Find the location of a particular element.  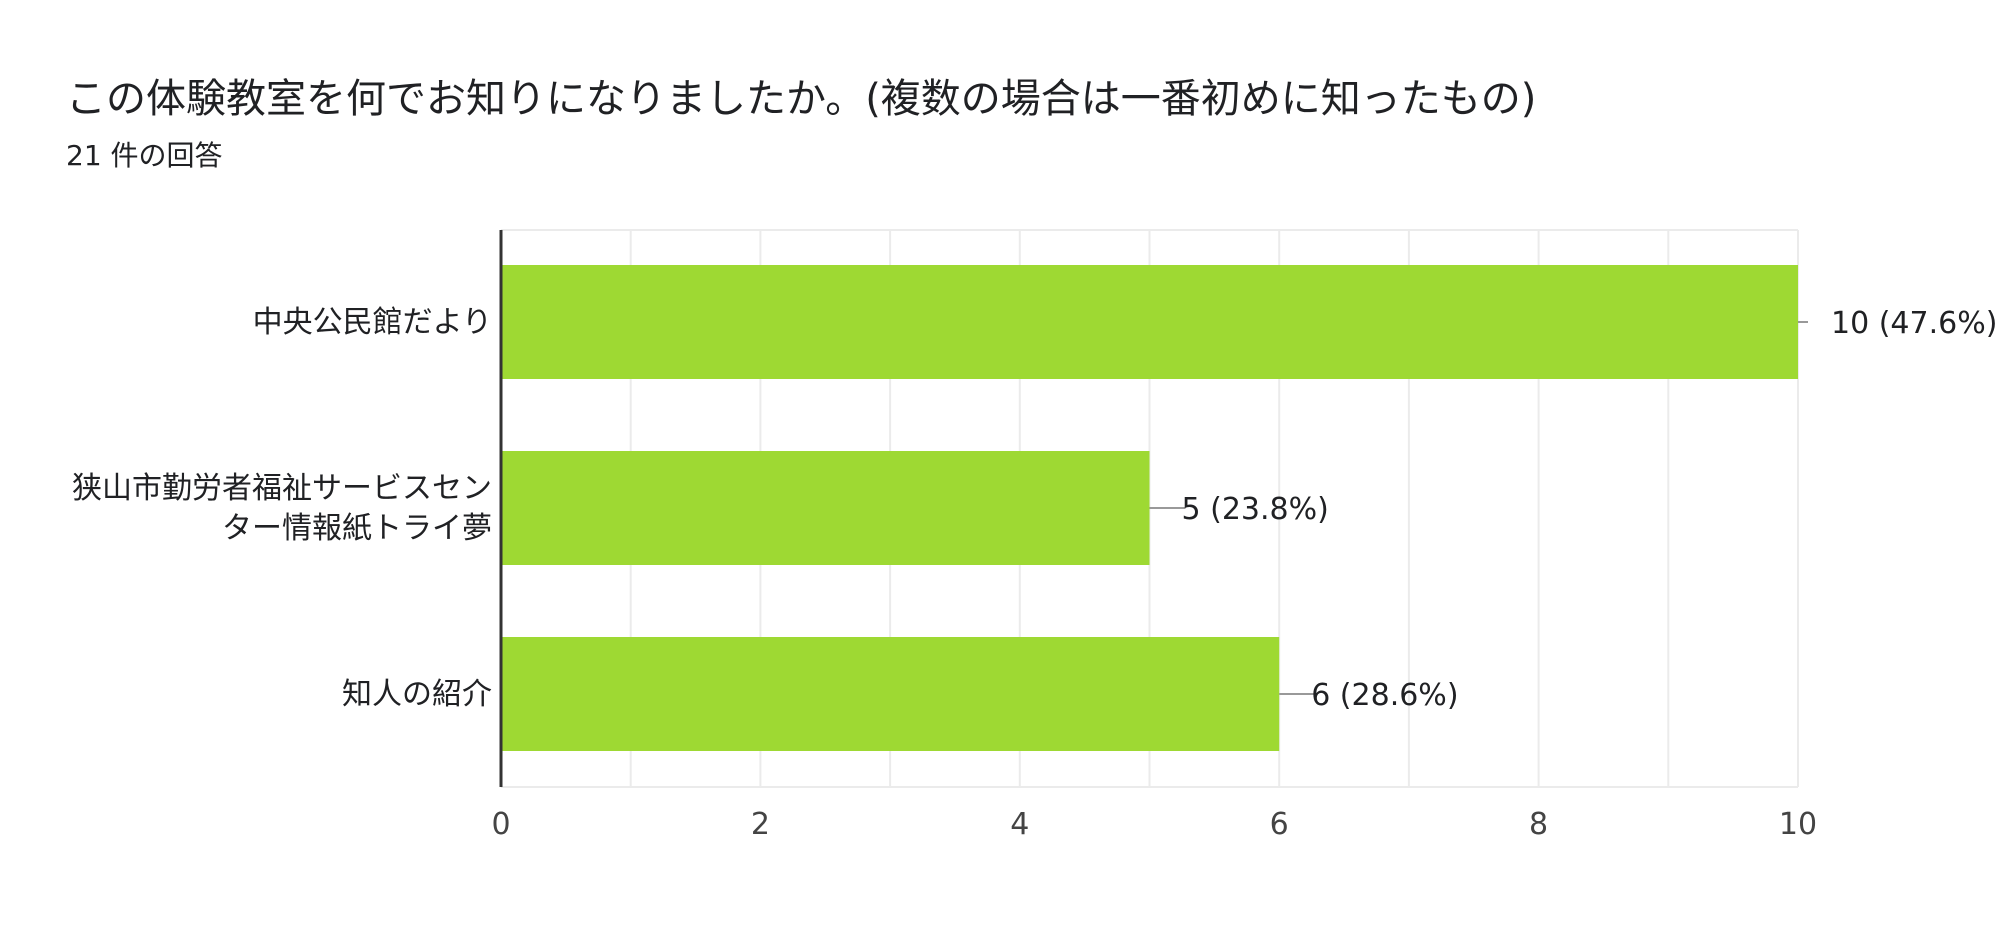

x-tick-label: 4 is located at coordinates (1019, 824).